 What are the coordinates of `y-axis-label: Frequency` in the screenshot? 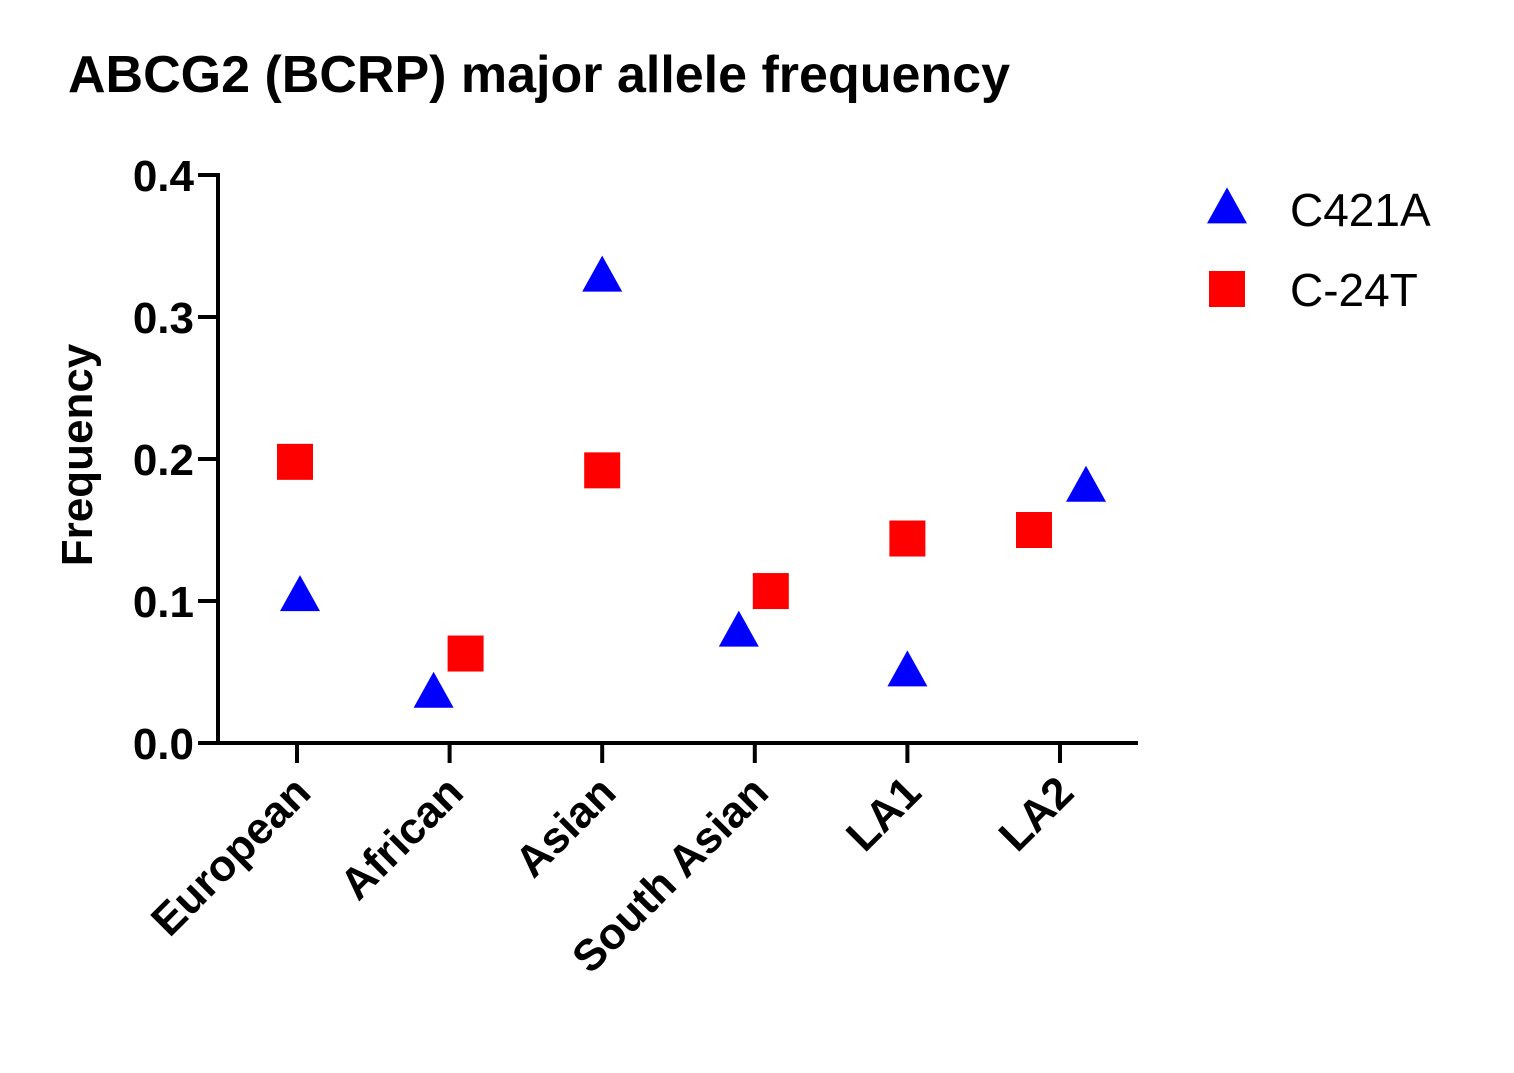 It's located at (77, 454).